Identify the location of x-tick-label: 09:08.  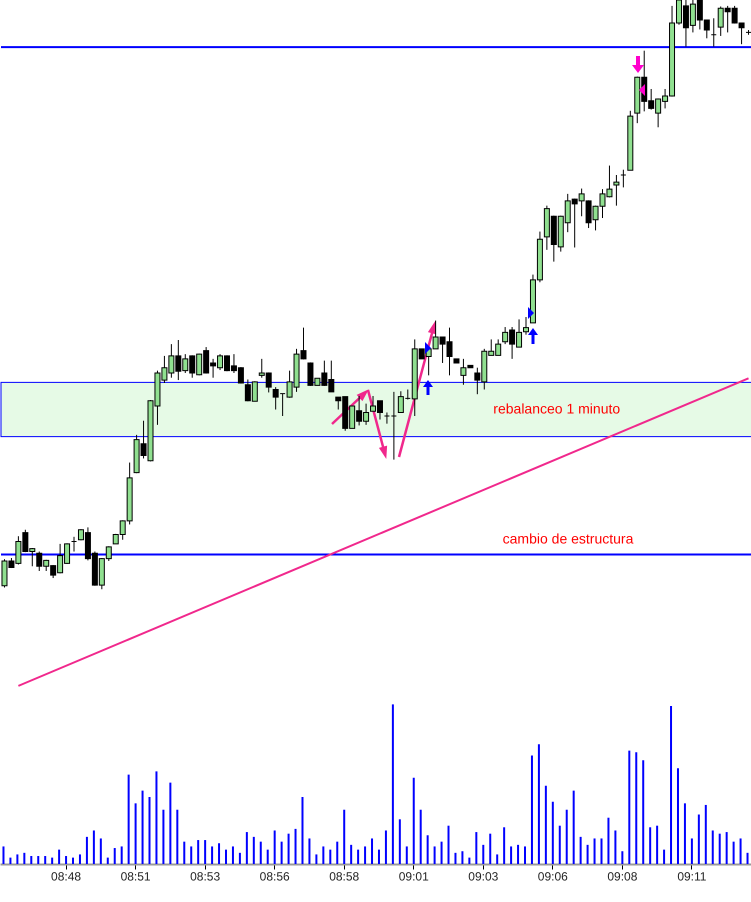
(622, 877).